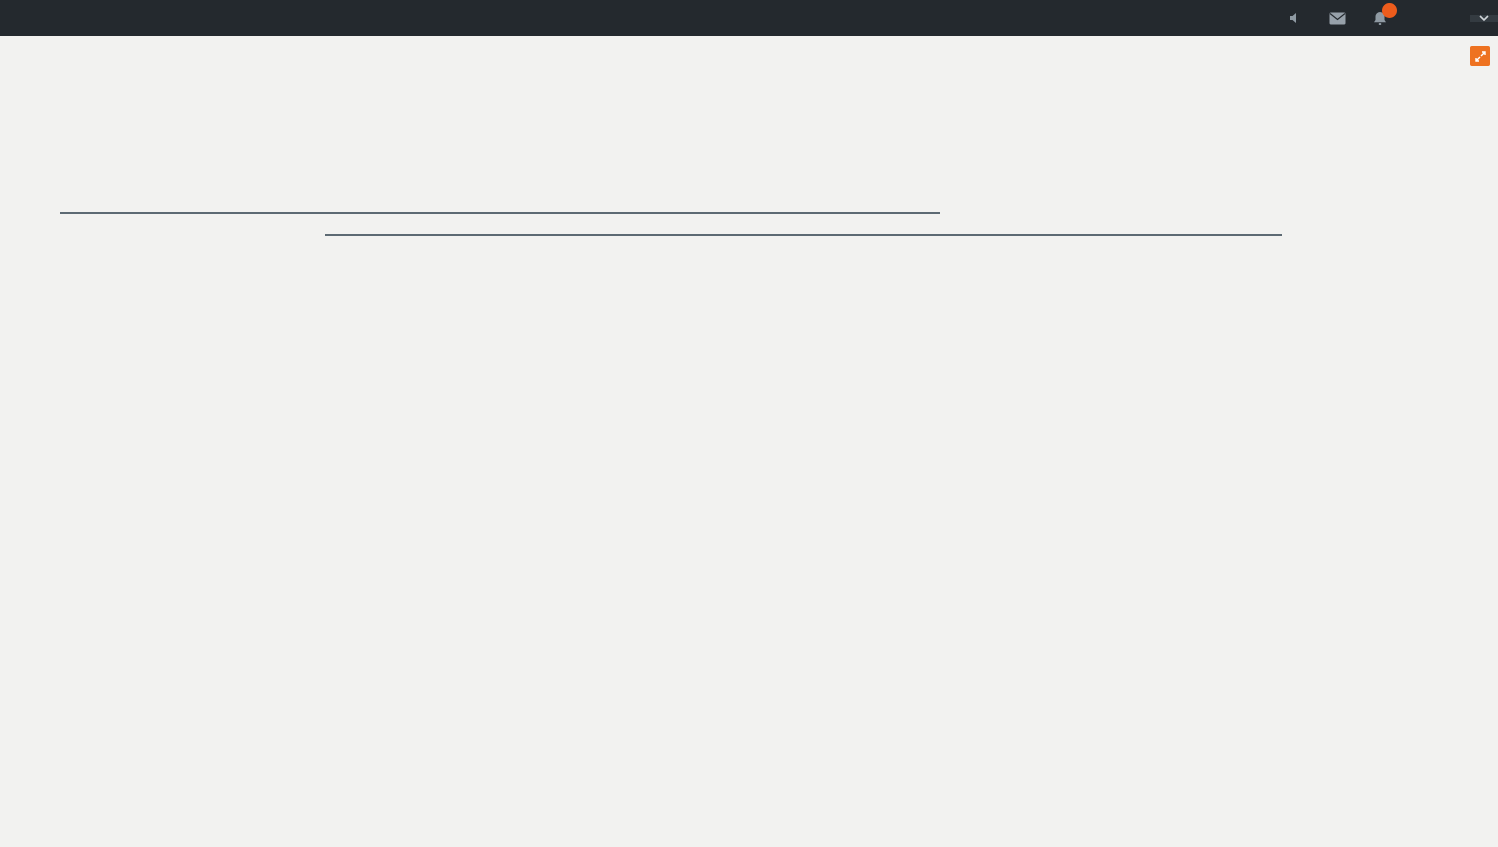 This screenshot has height=847, width=1498. I want to click on fullscreen-button, so click(1480, 56).